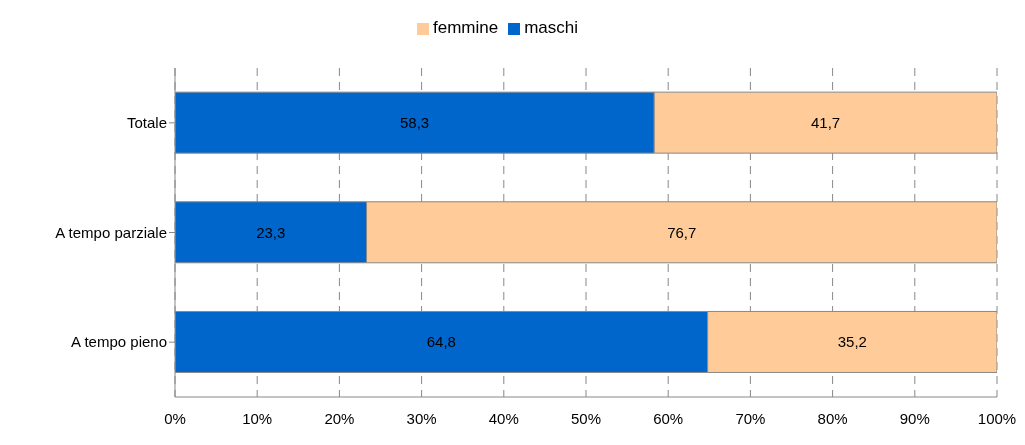  What do you see at coordinates (586, 418) in the screenshot?
I see `x-tick-label: 50%` at bounding box center [586, 418].